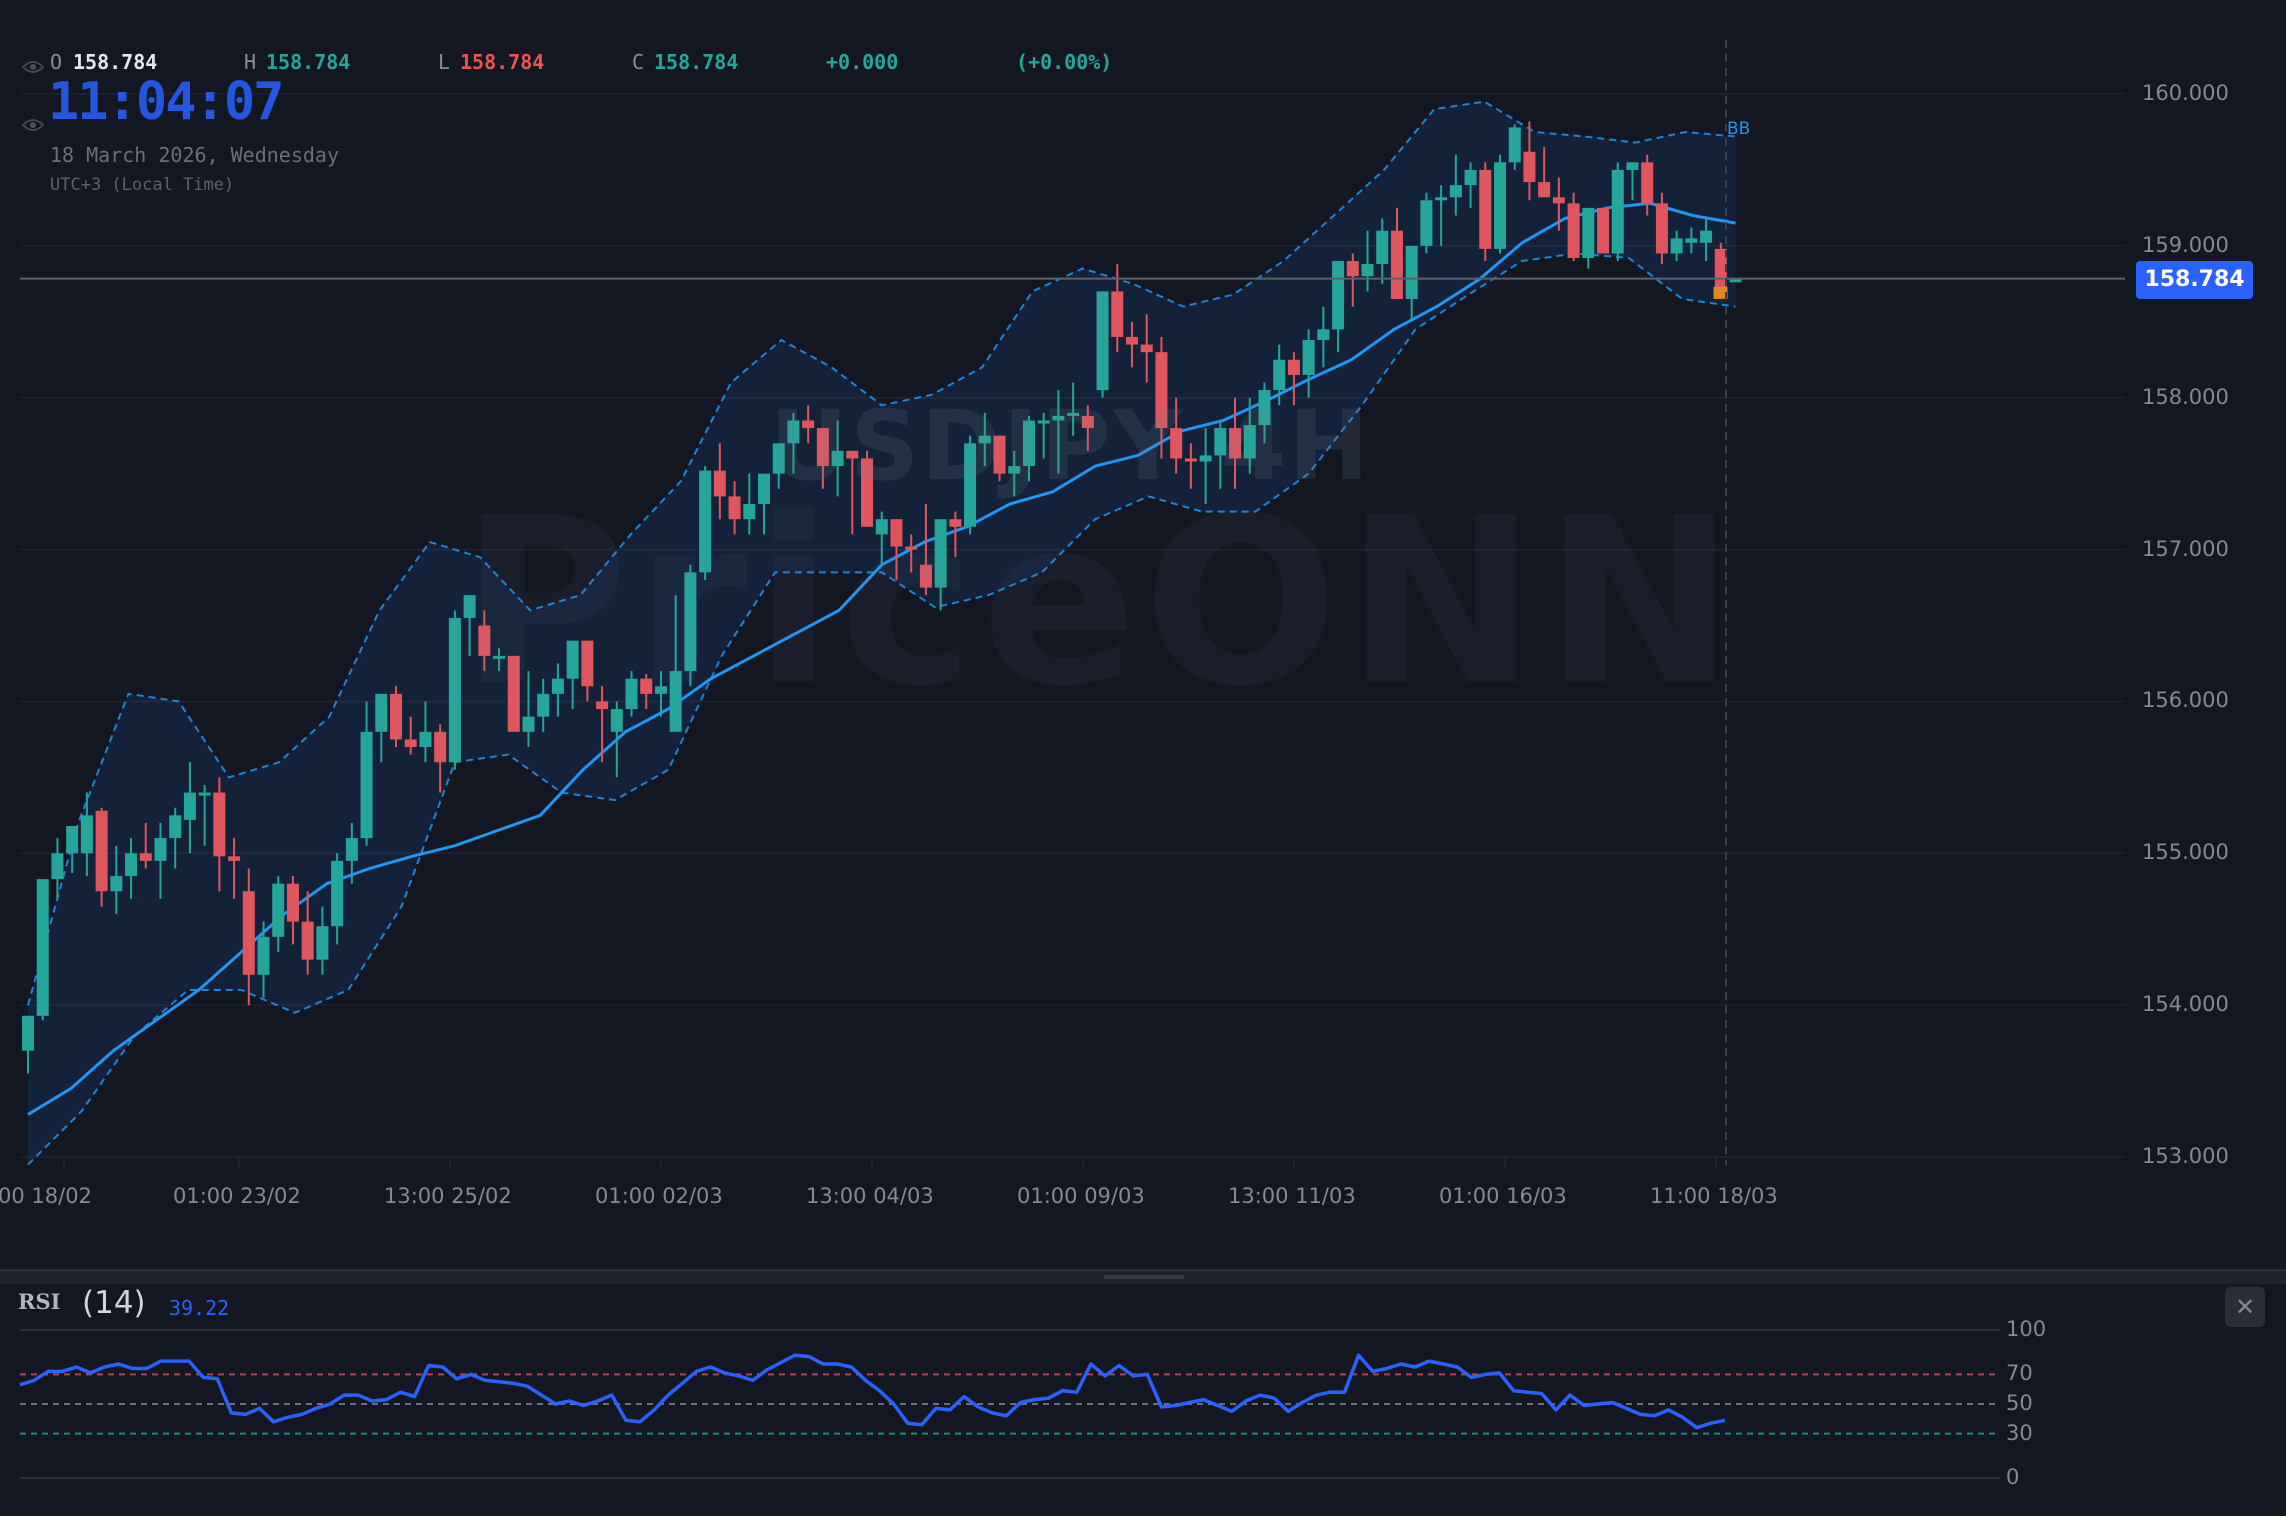  Describe the element at coordinates (2185, 396) in the screenshot. I see `price-tick-label: 158.000` at that location.